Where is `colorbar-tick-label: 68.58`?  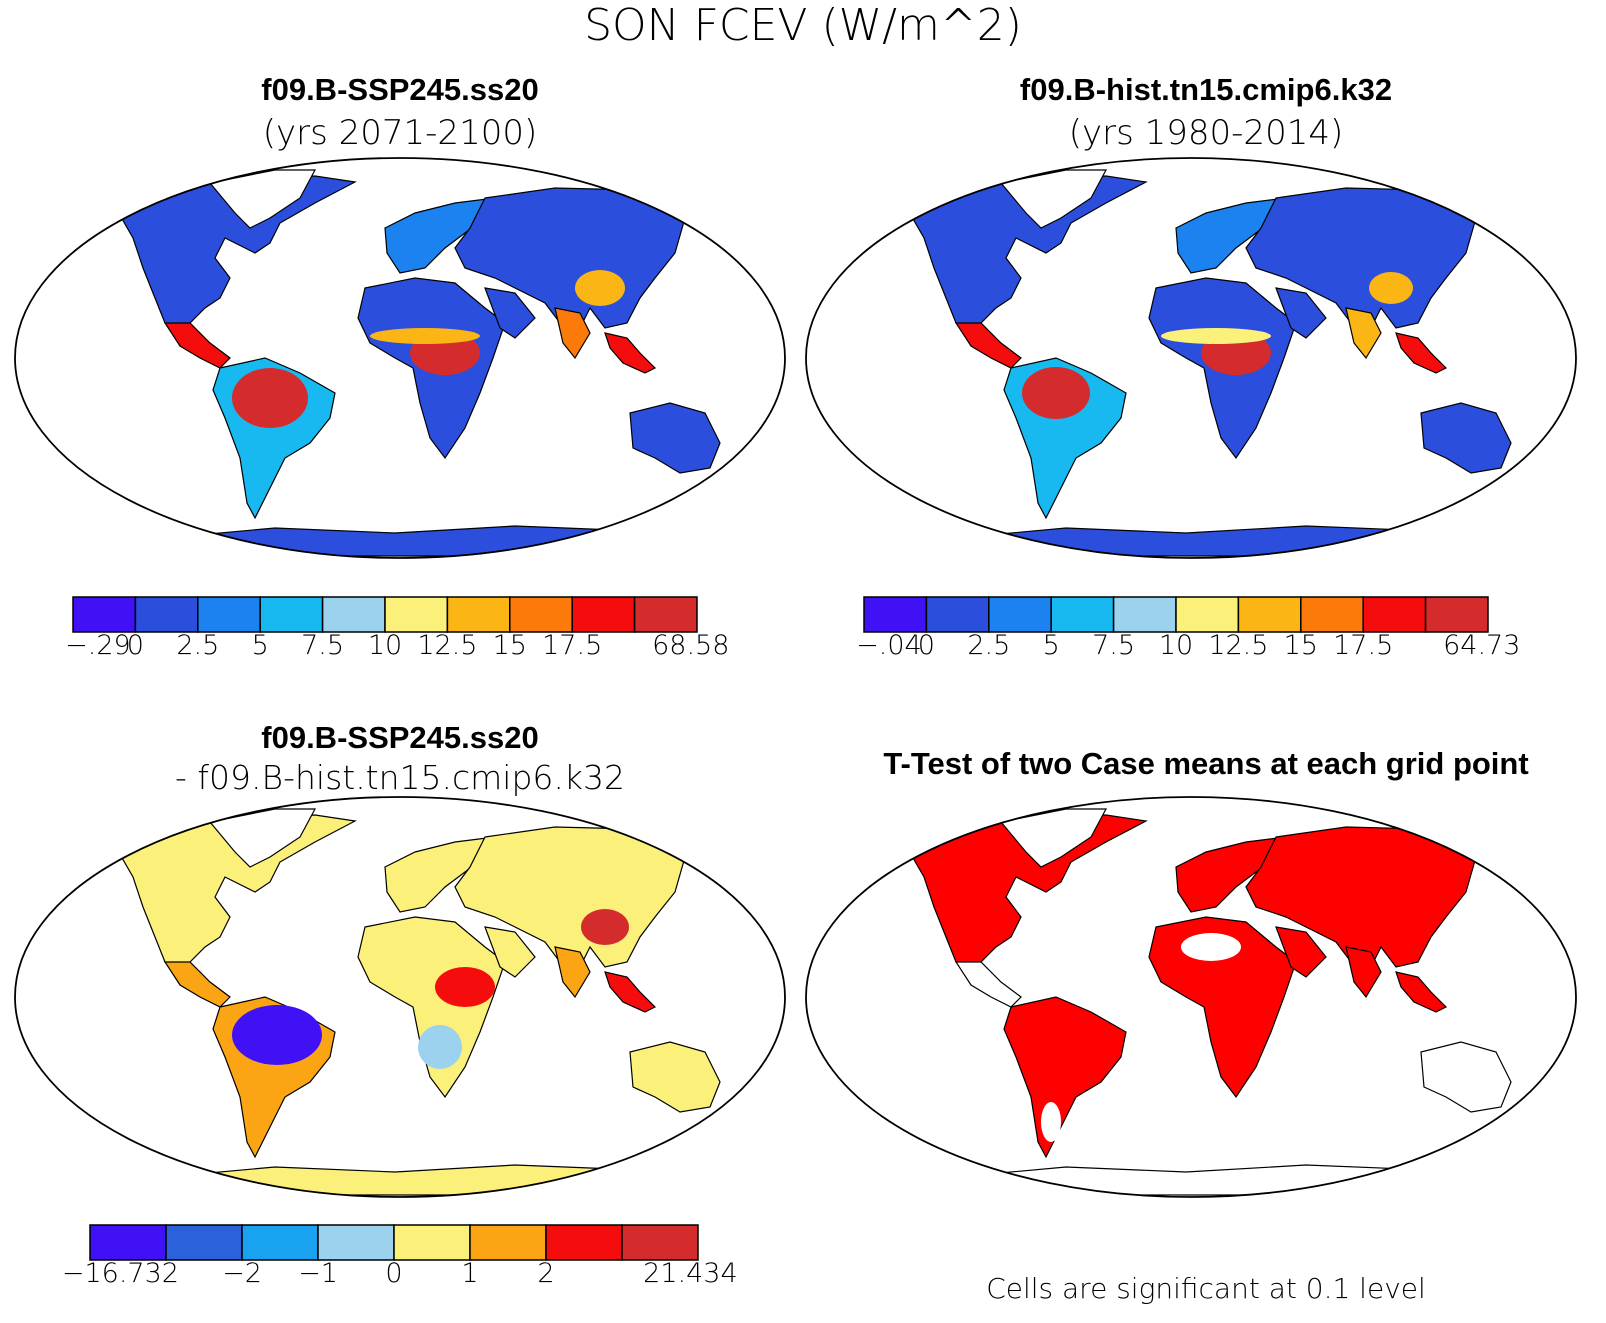
colorbar-tick-label: 68.58 is located at coordinates (690, 645).